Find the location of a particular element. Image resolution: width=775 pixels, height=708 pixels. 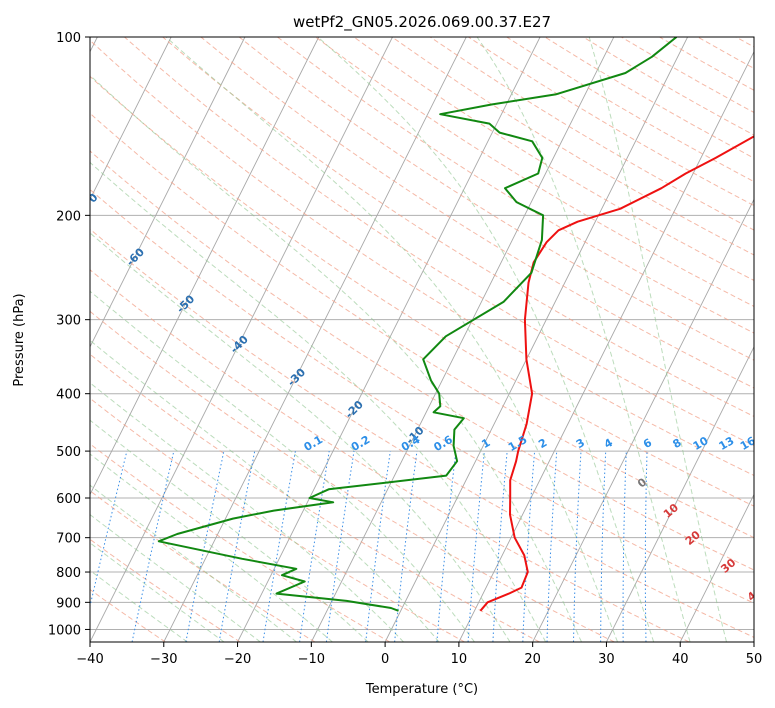

x-tick-label: −30 is located at coordinates (163, 659).